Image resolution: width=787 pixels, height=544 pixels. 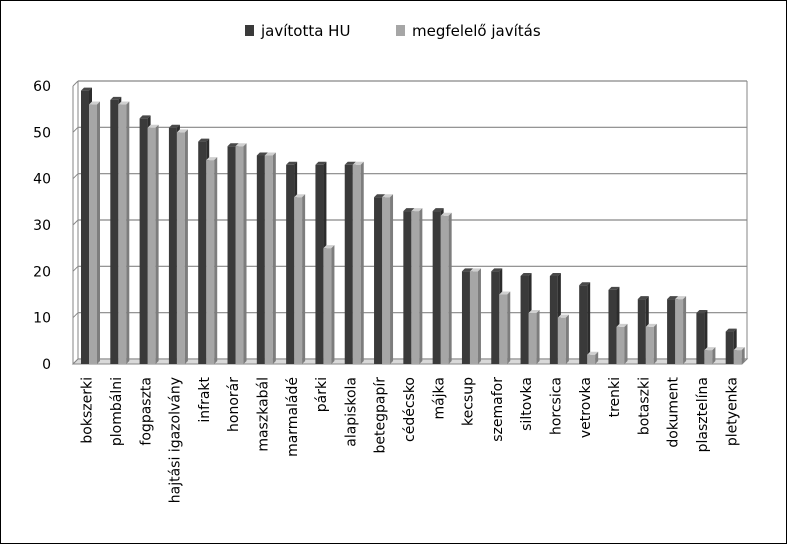 What do you see at coordinates (305, 31) in the screenshot?
I see `legend-label-1: javította HU` at bounding box center [305, 31].